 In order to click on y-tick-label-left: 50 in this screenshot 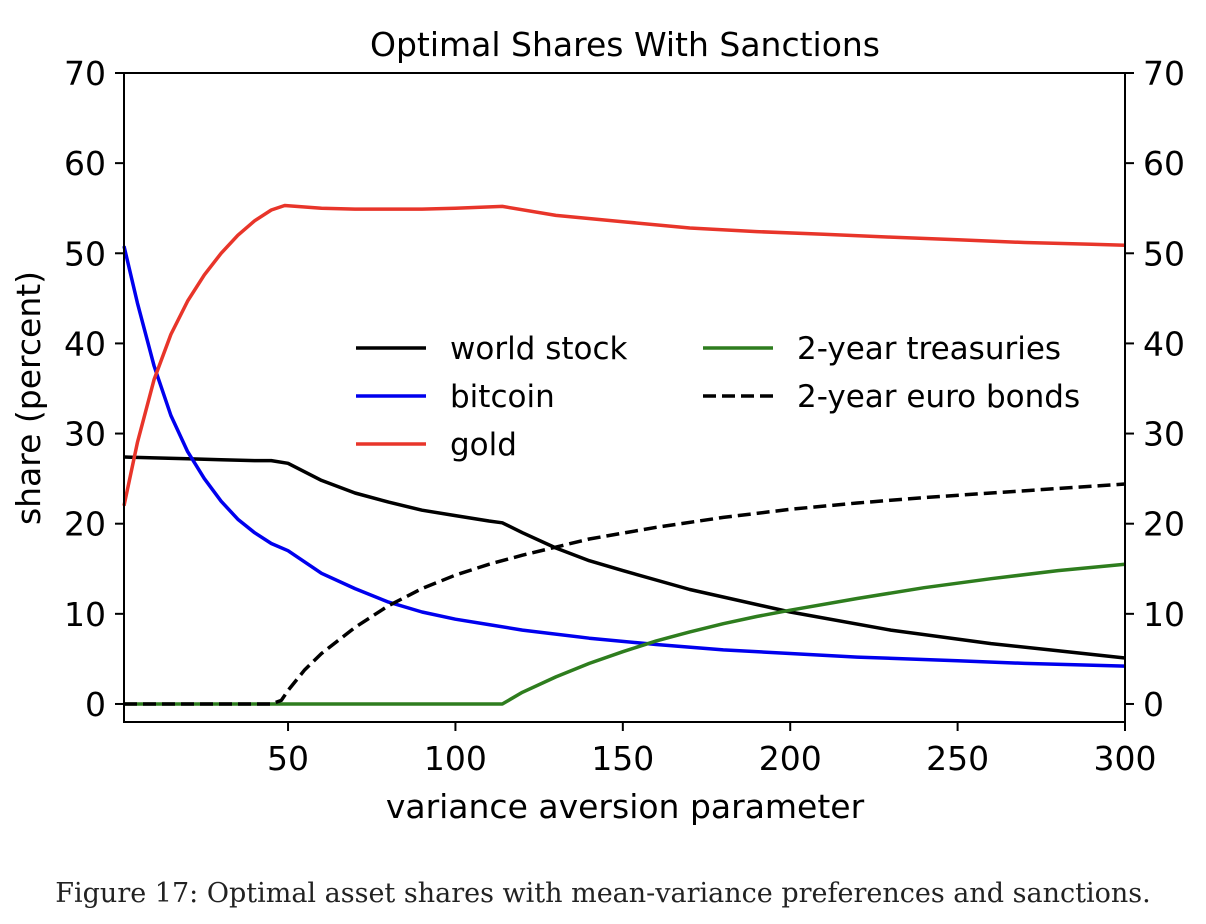, I will do `click(85, 253)`.